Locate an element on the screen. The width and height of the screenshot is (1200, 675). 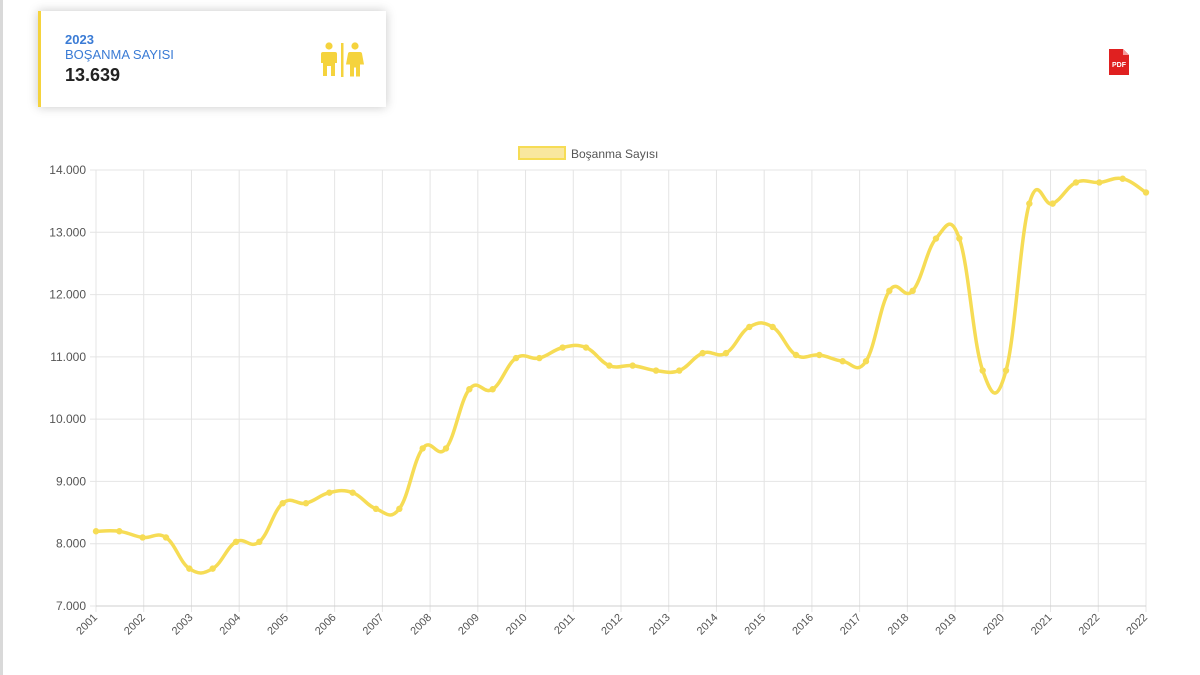
legend-swatch is located at coordinates (542, 153).